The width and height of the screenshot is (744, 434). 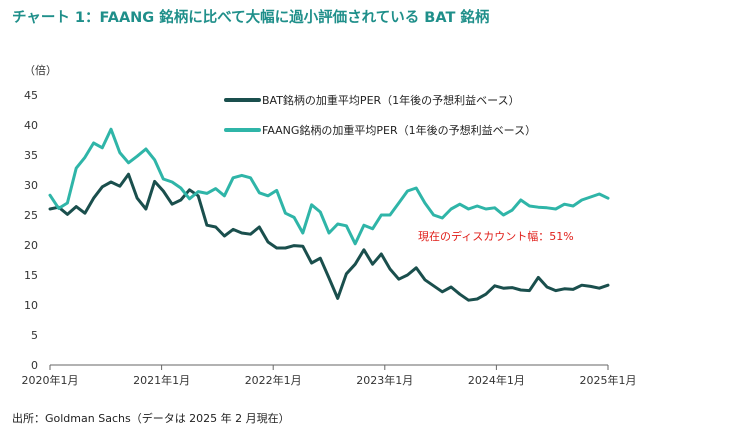 What do you see at coordinates (31, 155) in the screenshot?
I see `y-tick-label: 35` at bounding box center [31, 155].